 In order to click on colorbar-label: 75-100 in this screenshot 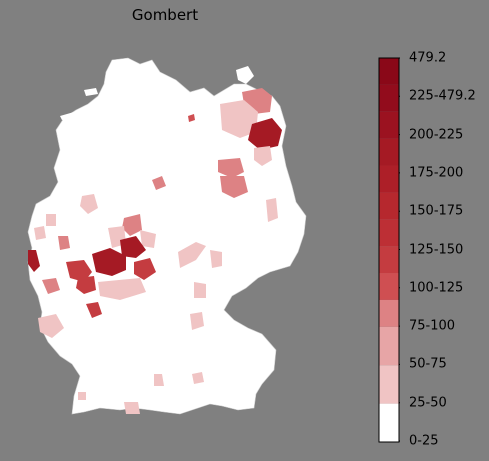, I will do `click(432, 326)`.